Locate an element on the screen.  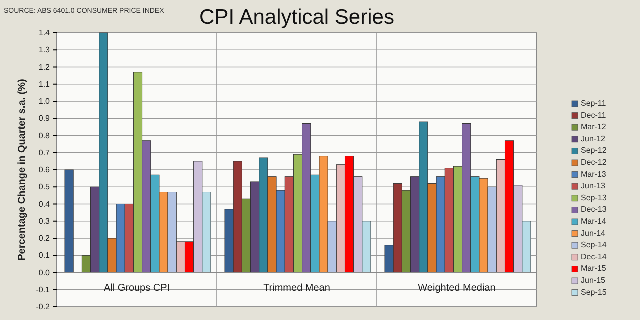
legend-label: Dec-14 is located at coordinates (594, 257).